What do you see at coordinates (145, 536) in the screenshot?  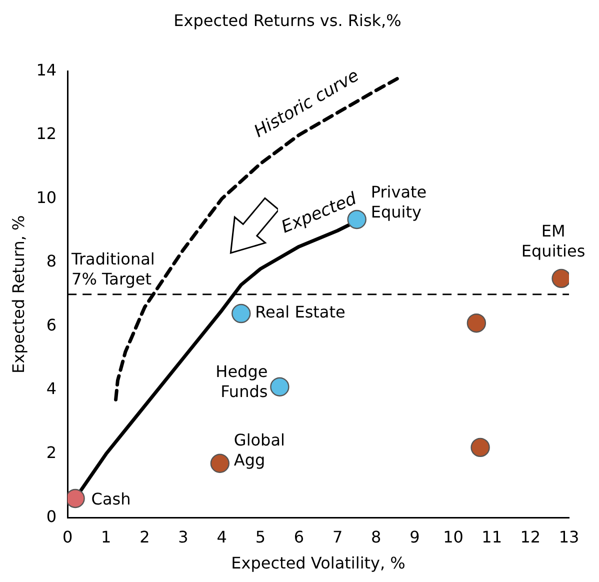 I see `x-tick-label: 2` at bounding box center [145, 536].